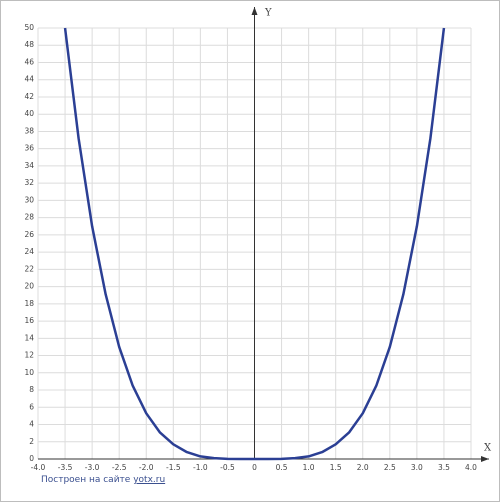 The image size is (500, 502). Describe the element at coordinates (29, 130) in the screenshot. I see `y-tick-label: 38` at that location.